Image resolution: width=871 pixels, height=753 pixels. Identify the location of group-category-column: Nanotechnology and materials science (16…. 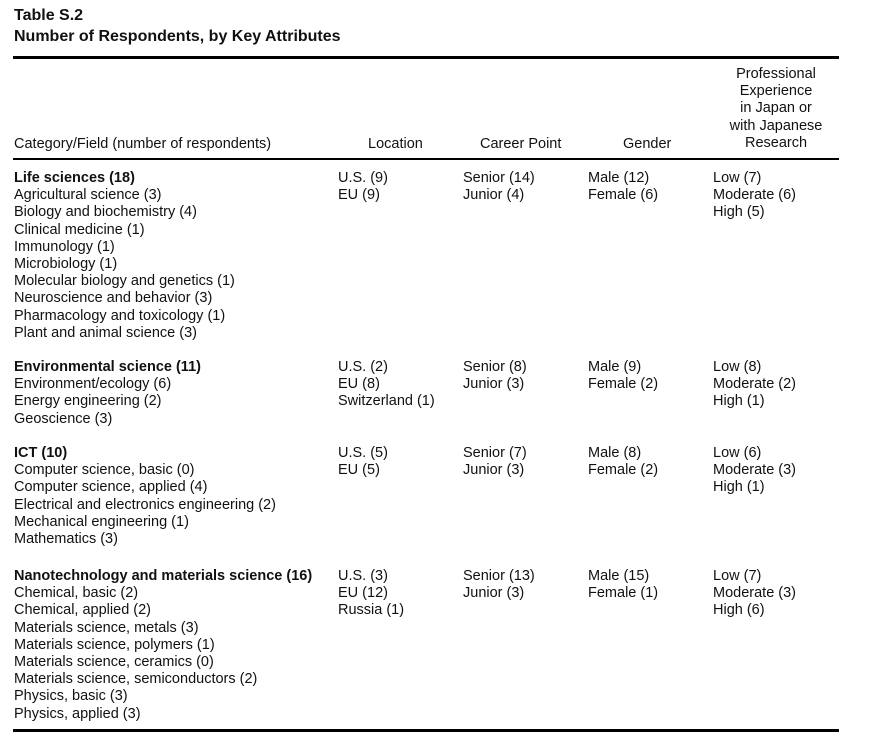
(163, 645).